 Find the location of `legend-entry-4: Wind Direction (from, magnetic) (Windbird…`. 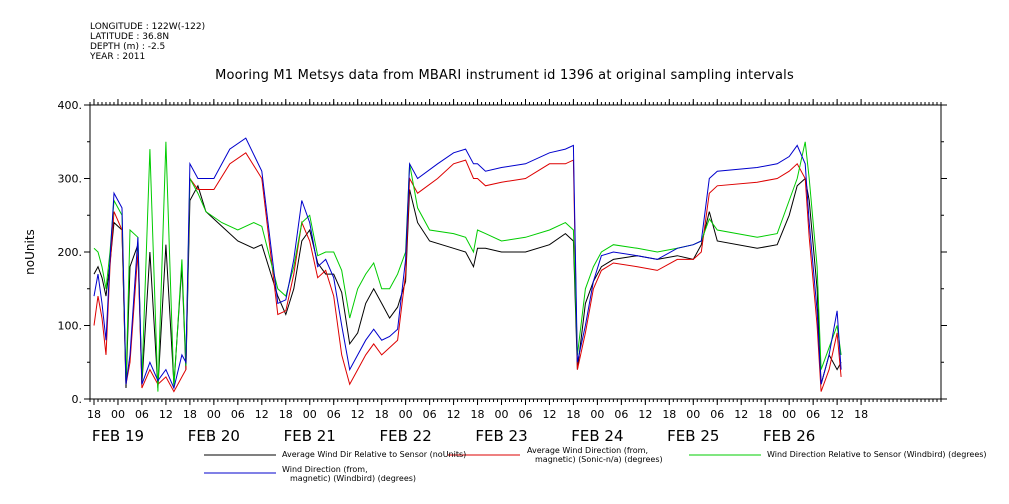

legend-entry-4: Wind Direction (from, magnetic) (Windbird… is located at coordinates (349, 474).